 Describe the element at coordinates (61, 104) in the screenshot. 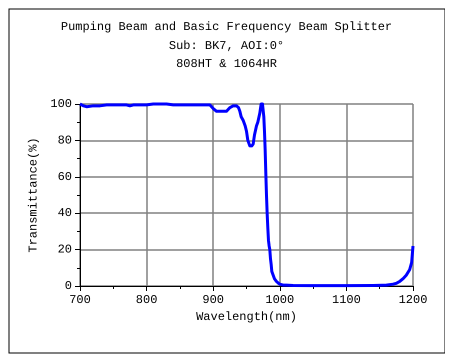

I see `y-tick-label: 100` at that location.